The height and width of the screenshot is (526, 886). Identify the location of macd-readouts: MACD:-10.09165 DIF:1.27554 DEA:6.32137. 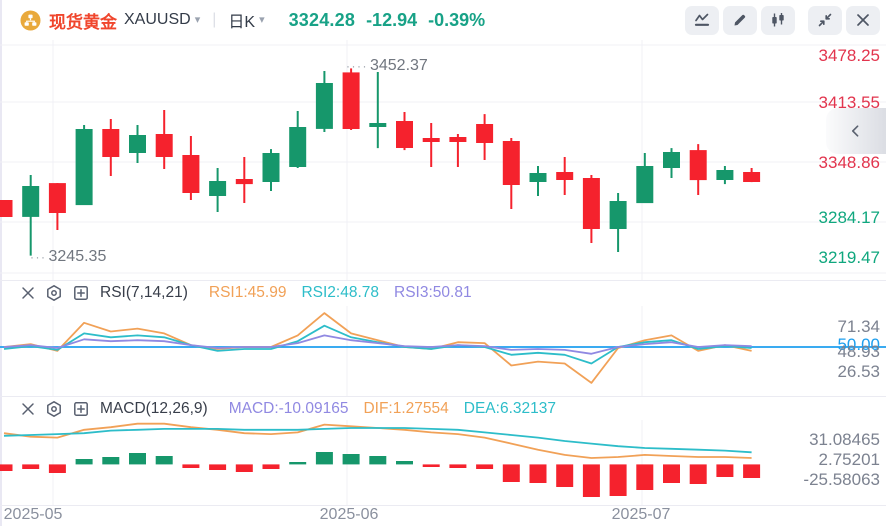
(392, 409).